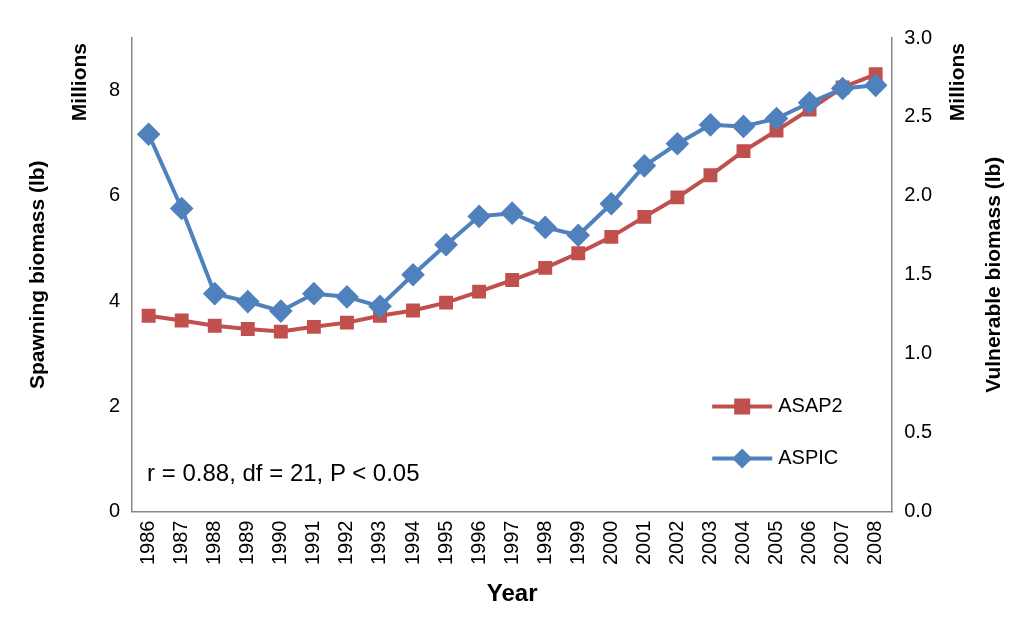 The height and width of the screenshot is (619, 1021). I want to click on x-tick-label: 1997, so click(510, 543).